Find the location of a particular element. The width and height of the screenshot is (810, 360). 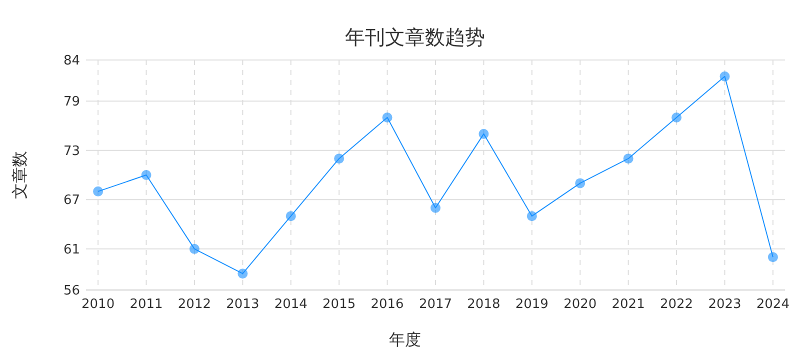

x-tick-label: 2021 is located at coordinates (628, 304).